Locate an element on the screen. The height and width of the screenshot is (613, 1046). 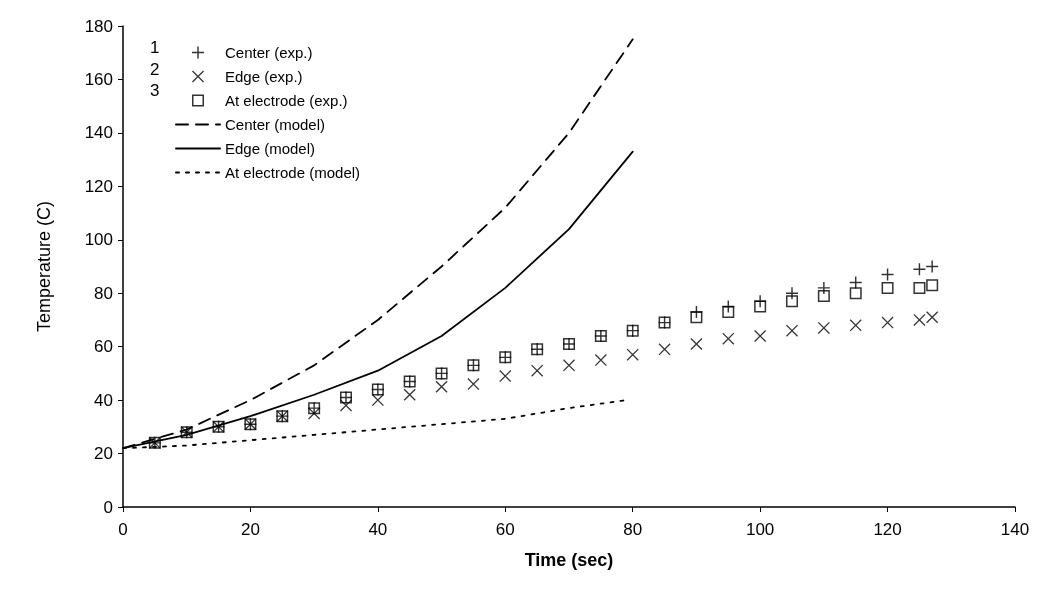
legend-label: Center (exp.) is located at coordinates (269, 52).